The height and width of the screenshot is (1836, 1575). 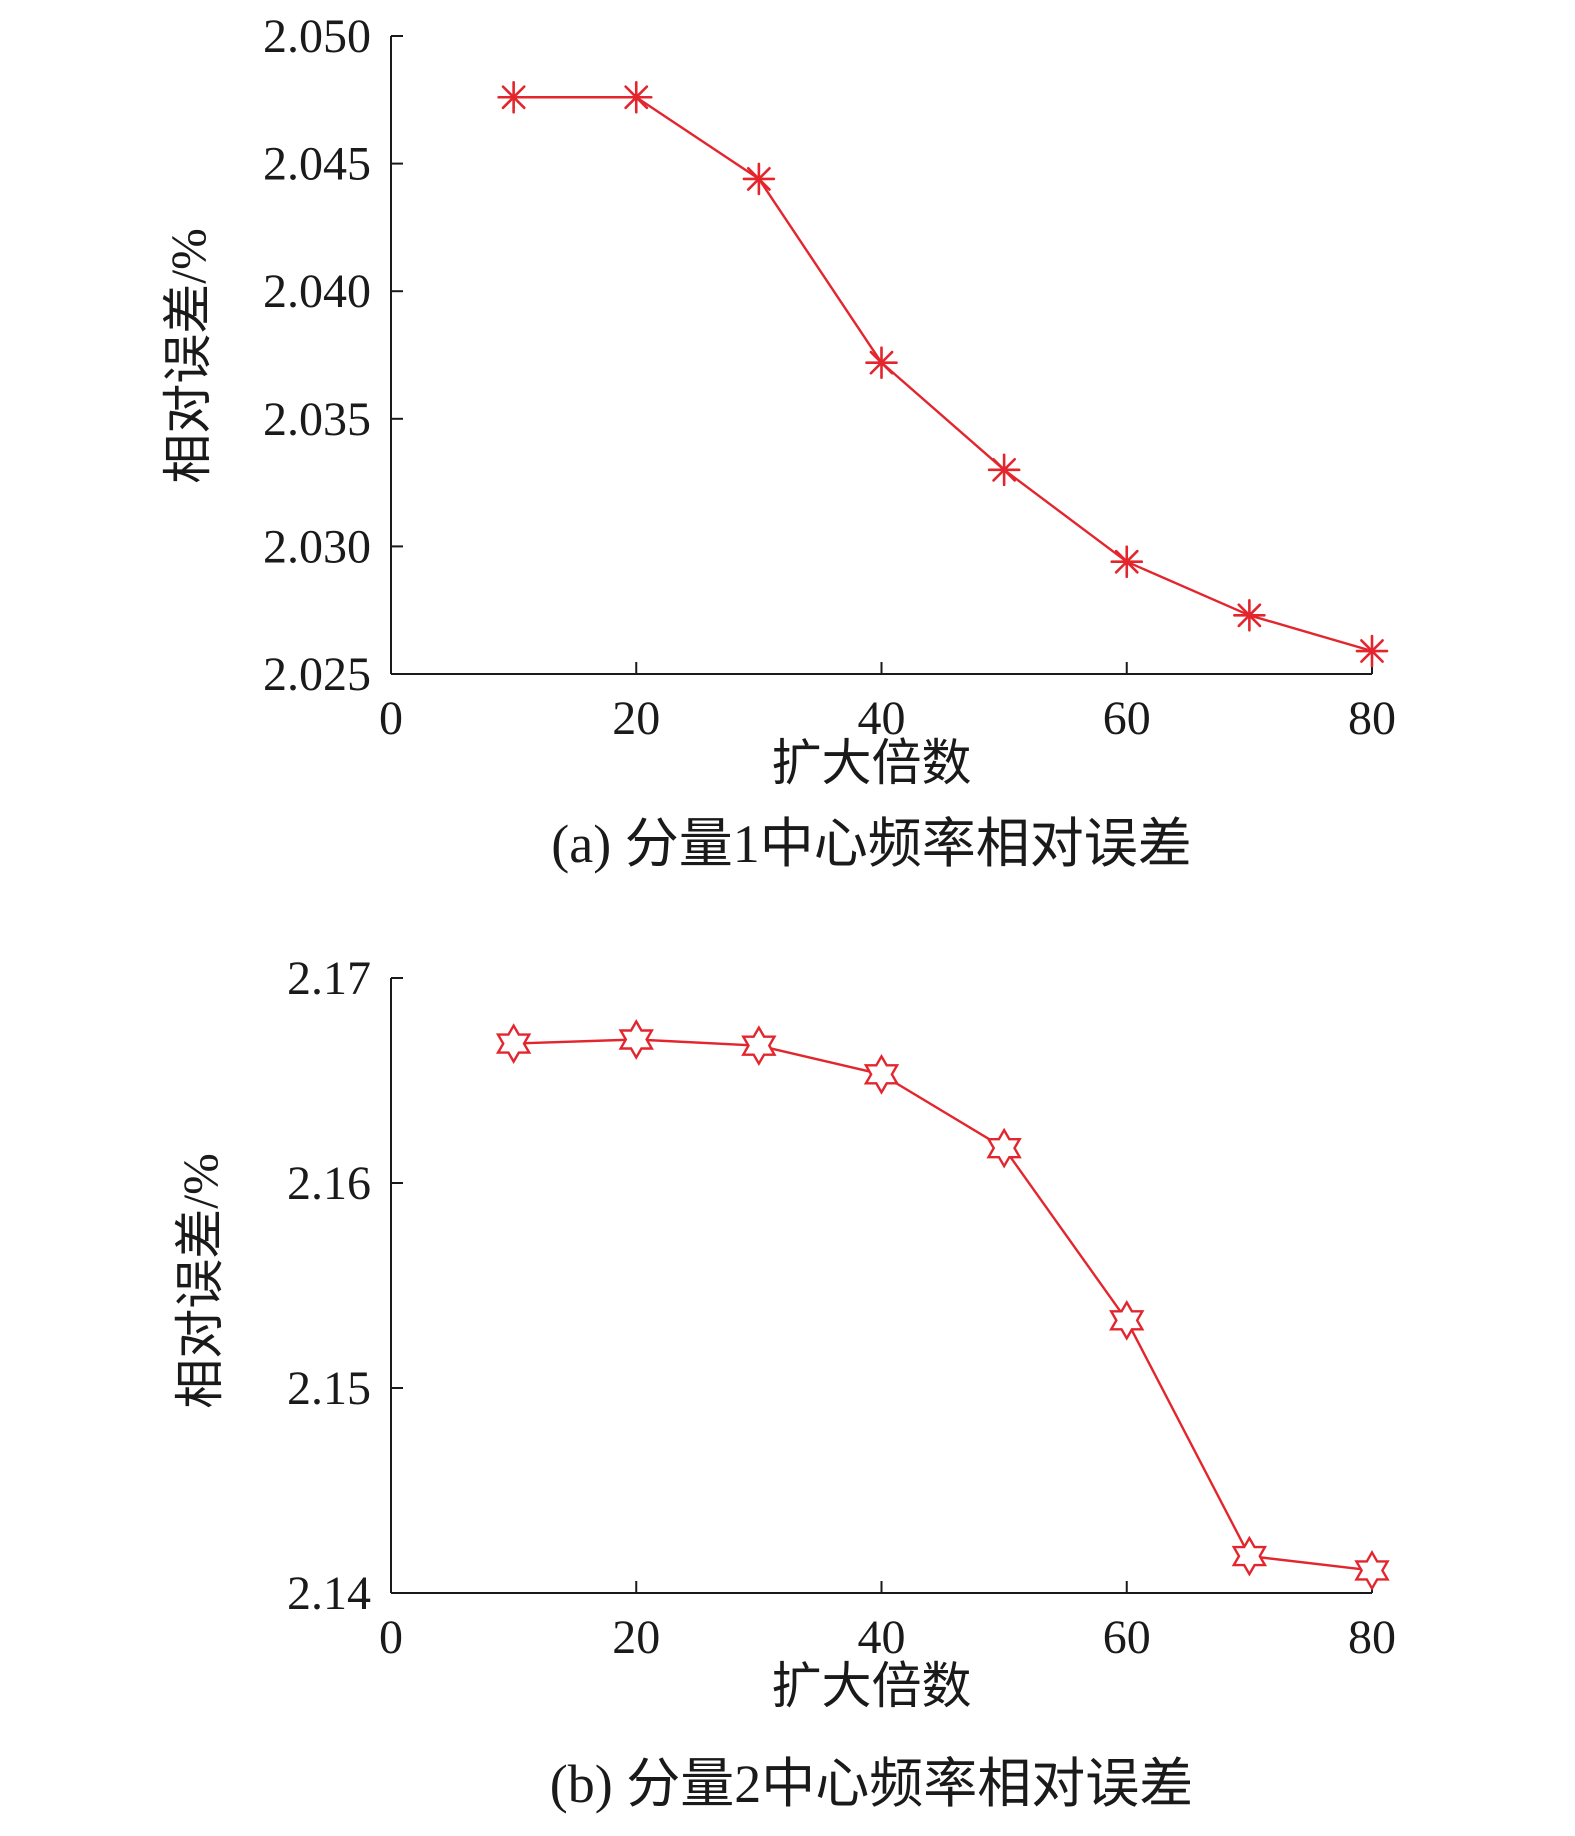 I want to click on y-tick-label: 2.040, so click(x=317, y=291).